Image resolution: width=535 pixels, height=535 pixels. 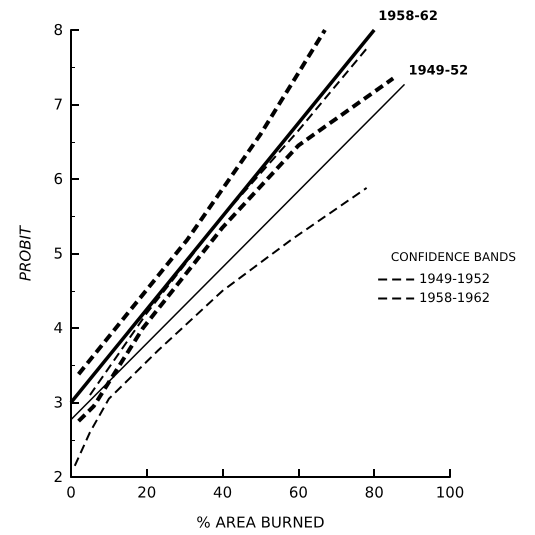 I want to click on x-tick-label: 0, so click(x=71, y=493).